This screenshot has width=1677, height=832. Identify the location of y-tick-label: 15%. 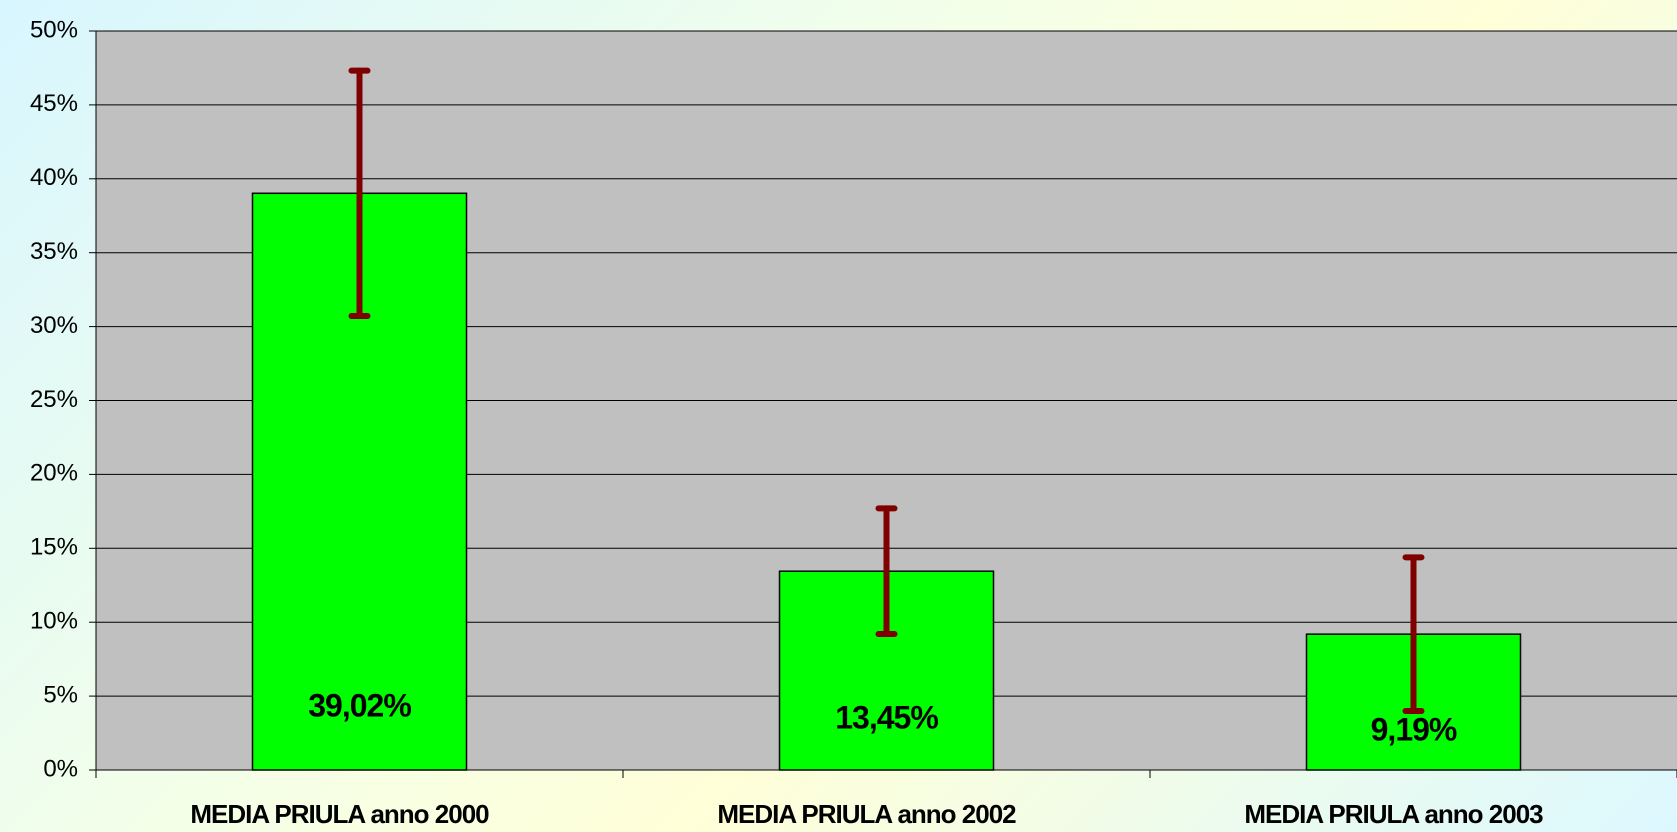
(54, 547).